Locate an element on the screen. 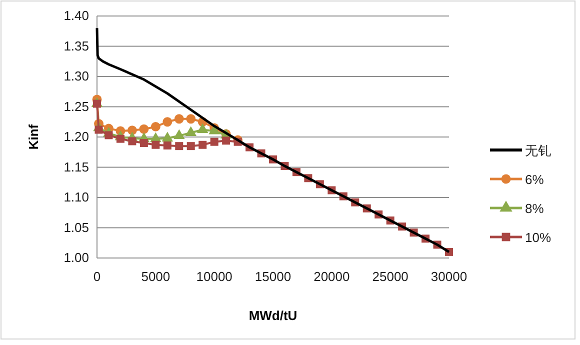 The width and height of the screenshot is (580, 345). y-tick-label: 1.25 is located at coordinates (76, 106).